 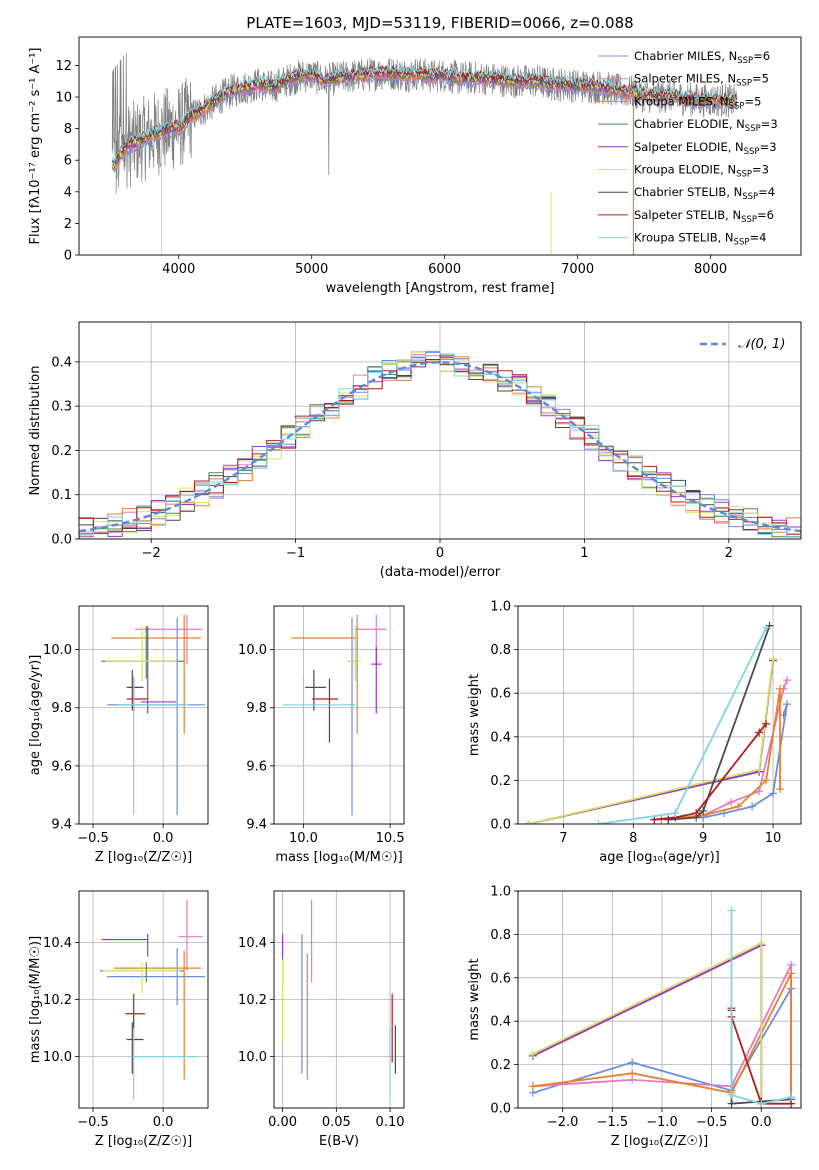 I want to click on y-tick-label: 10.4, so click(x=57, y=943).